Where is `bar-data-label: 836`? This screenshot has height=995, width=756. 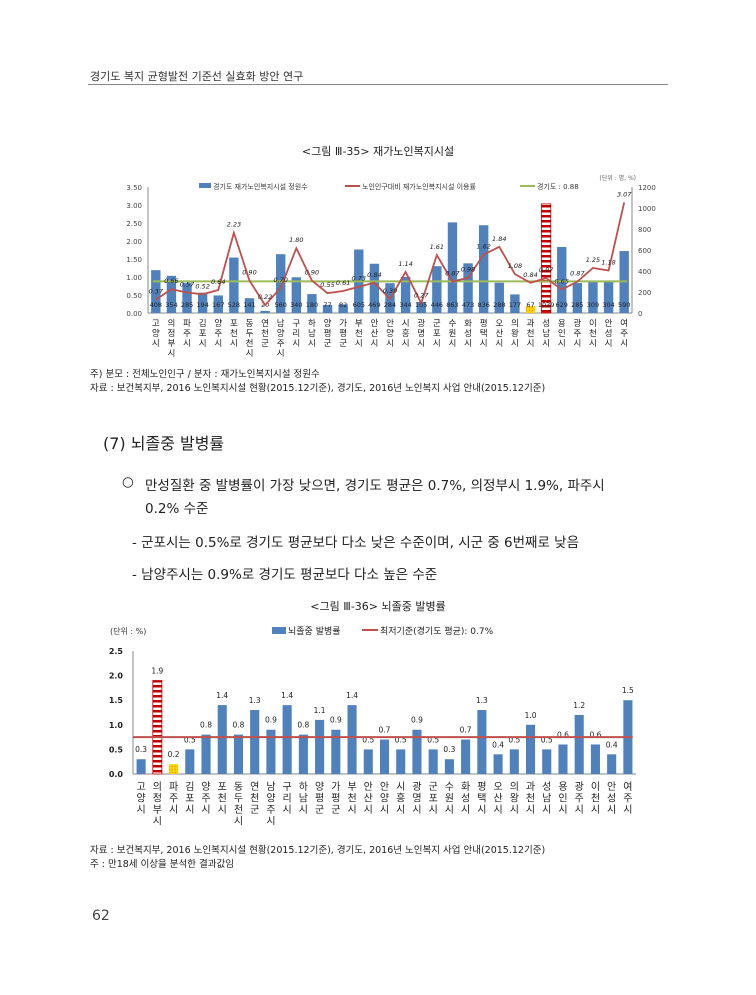 bar-data-label: 836 is located at coordinates (483, 305).